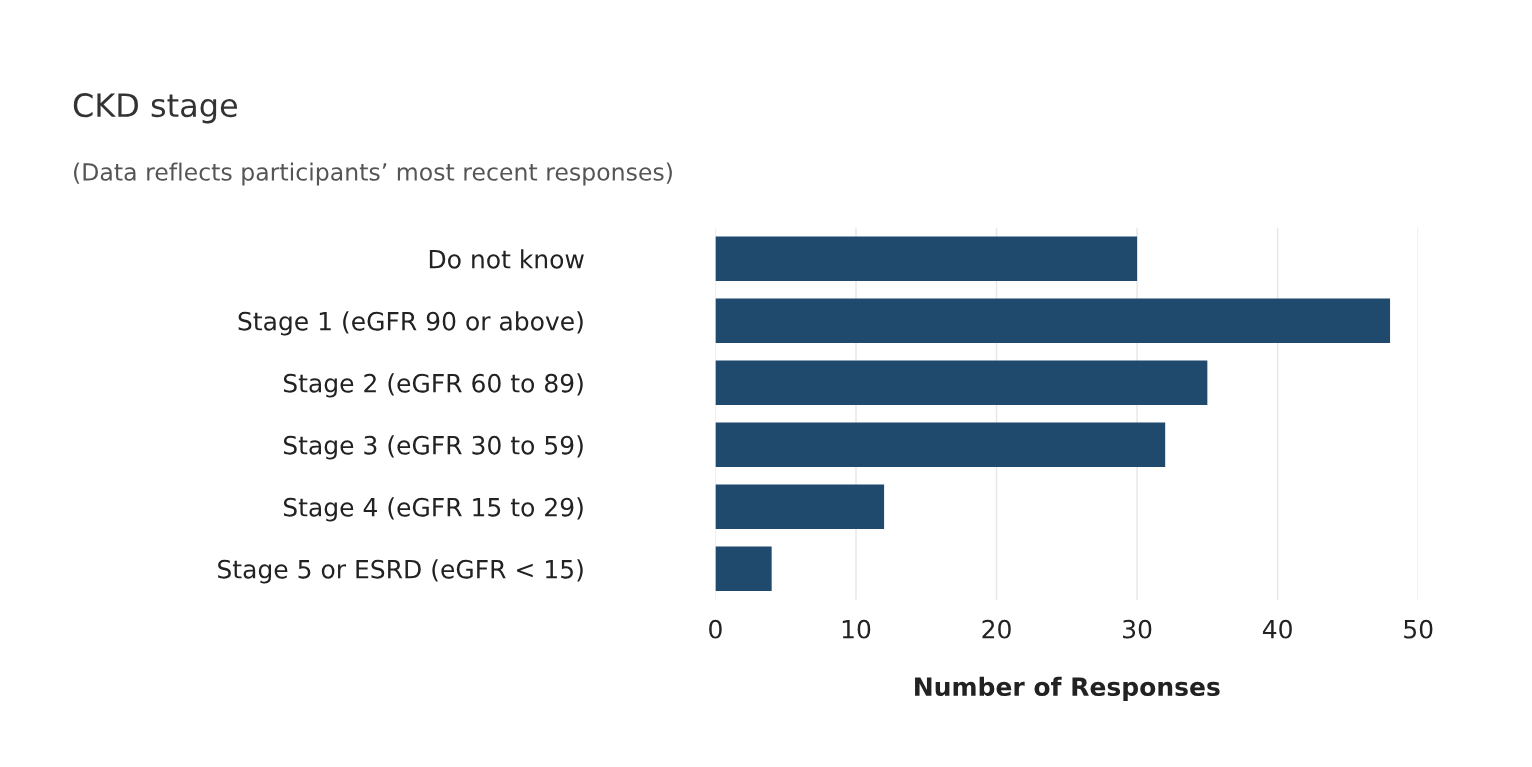 This screenshot has width=1532, height=767. I want to click on x-tick-label: 50, so click(1418, 629).